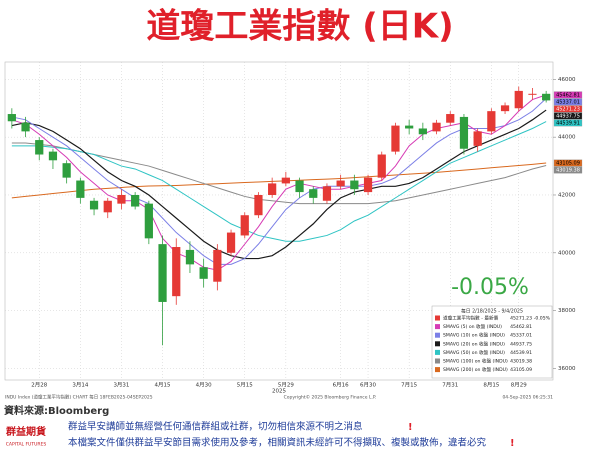  What do you see at coordinates (521, 370) in the screenshot?
I see `legend-value: 43105.09` at bounding box center [521, 370].